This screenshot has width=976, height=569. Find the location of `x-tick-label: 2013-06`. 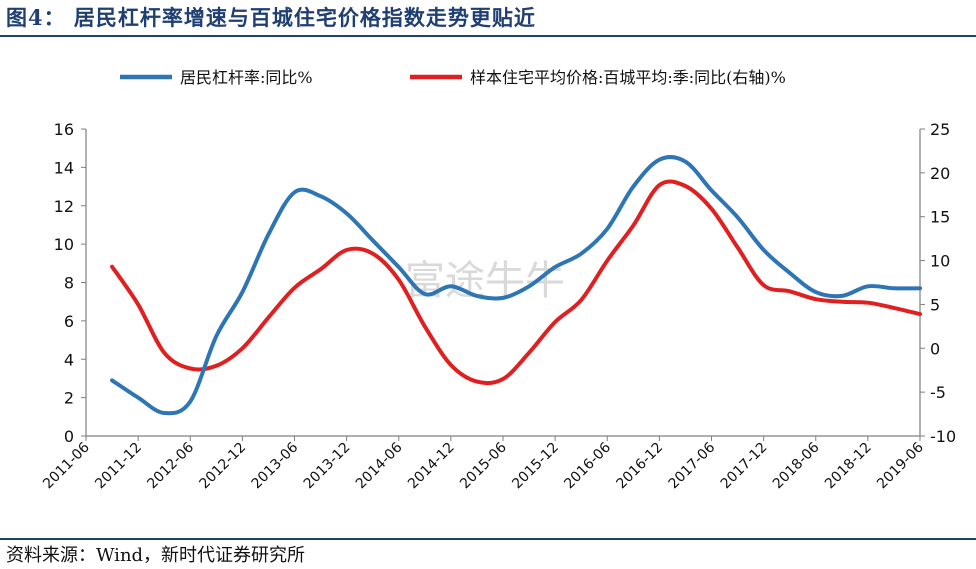

x-tick-label: 2013-06 is located at coordinates (275, 465).